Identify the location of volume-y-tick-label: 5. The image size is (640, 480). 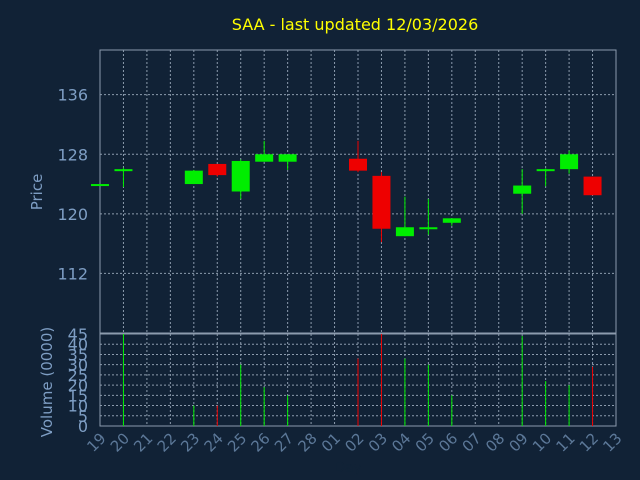
(83, 416).